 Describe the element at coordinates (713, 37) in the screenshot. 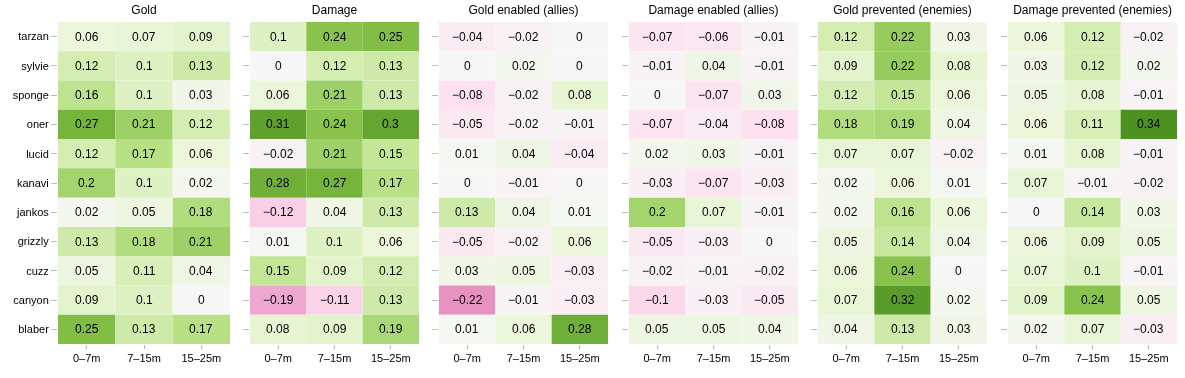

I see `data-label: −0.06` at that location.